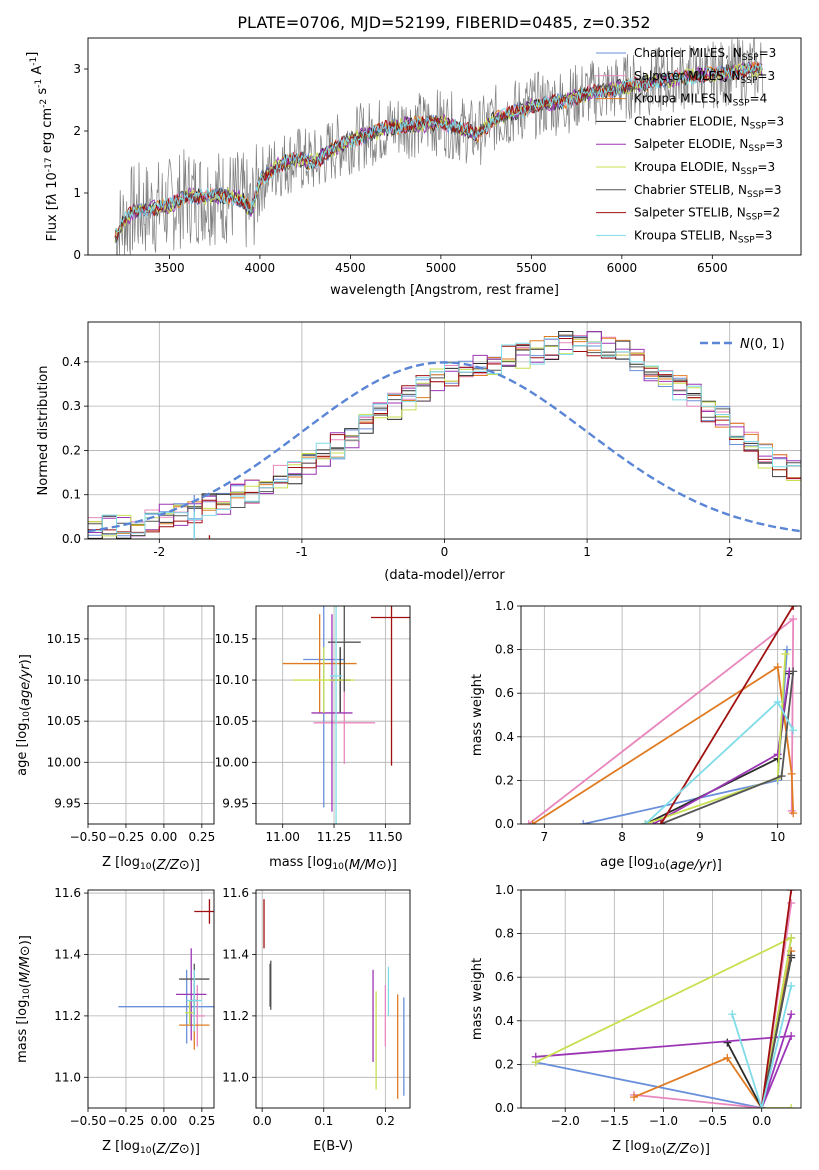 This screenshot has height=1170, width=819. Describe the element at coordinates (235, 803) in the screenshot. I see `y-tick-label: 9.95` at that location.